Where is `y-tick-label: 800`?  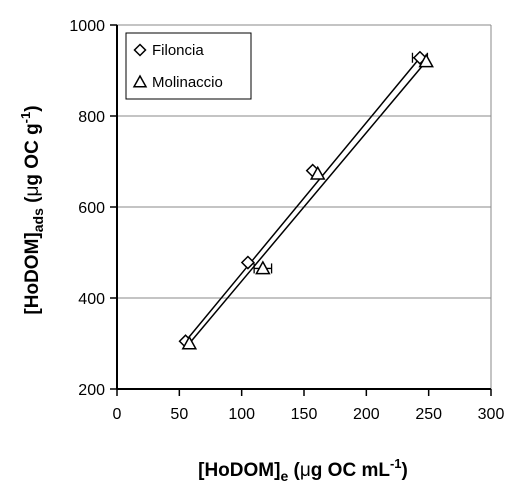 y-tick-label: 800 is located at coordinates (91, 117).